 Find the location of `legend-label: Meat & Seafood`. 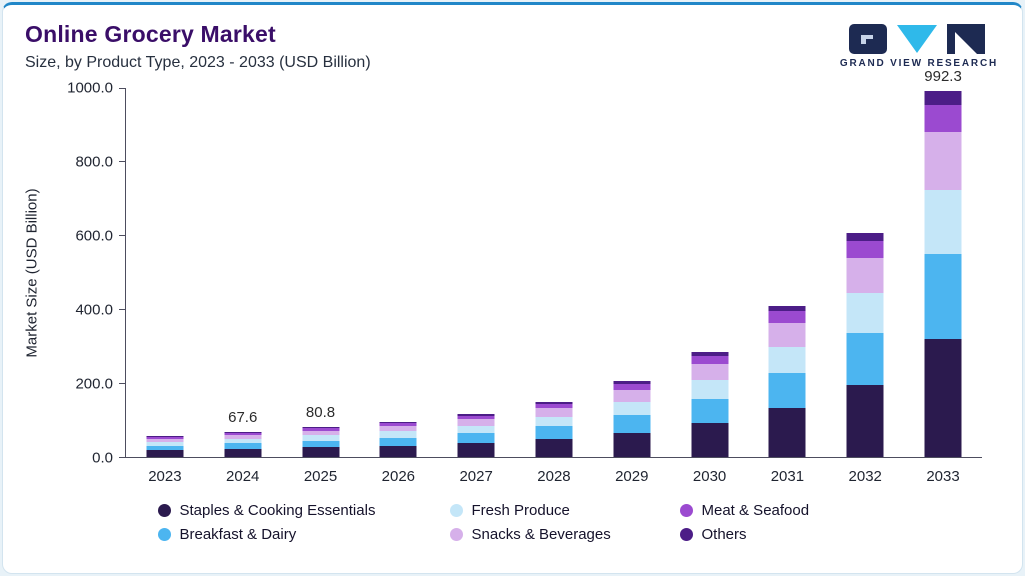

legend-label: Meat & Seafood is located at coordinates (755, 510).